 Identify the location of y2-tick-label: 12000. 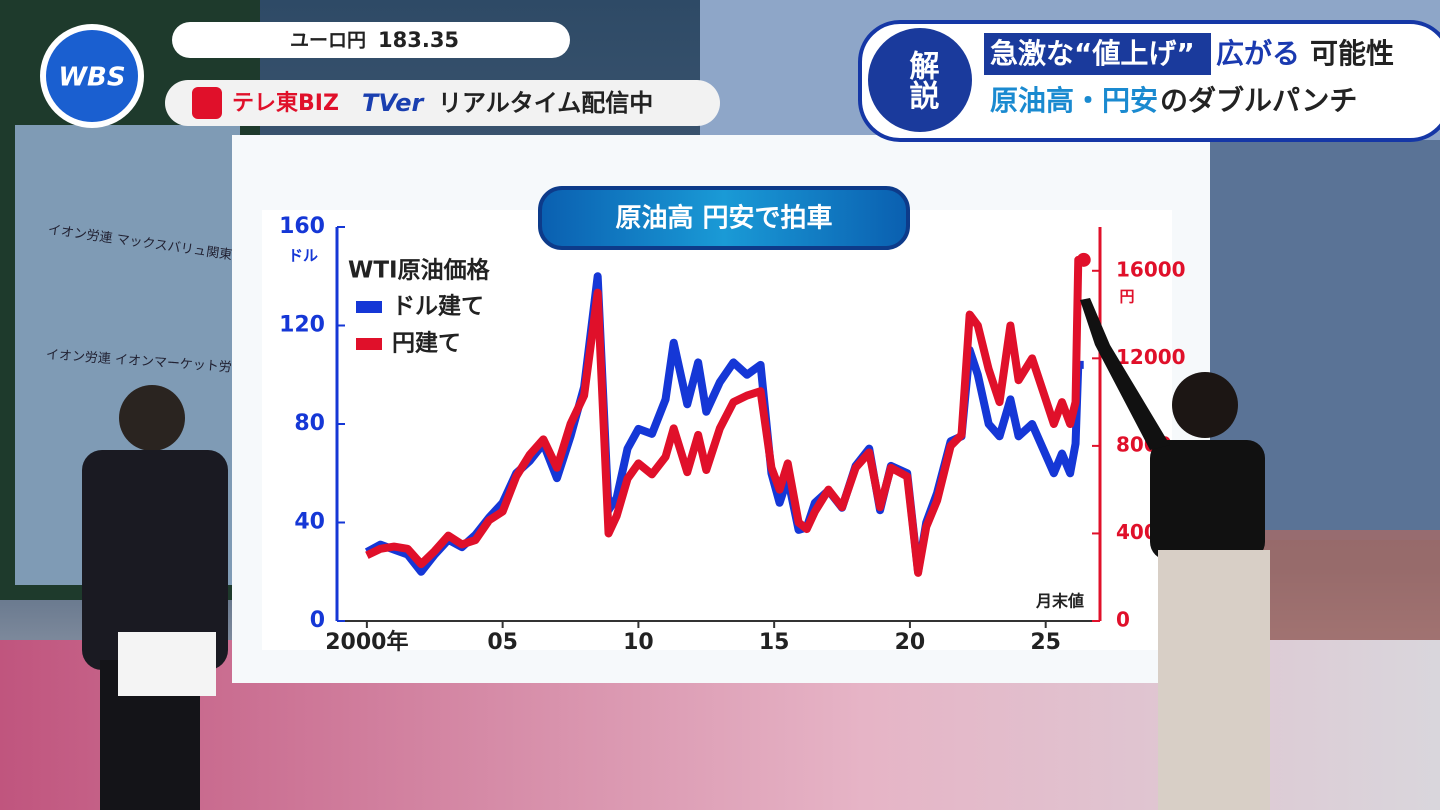
(1151, 357).